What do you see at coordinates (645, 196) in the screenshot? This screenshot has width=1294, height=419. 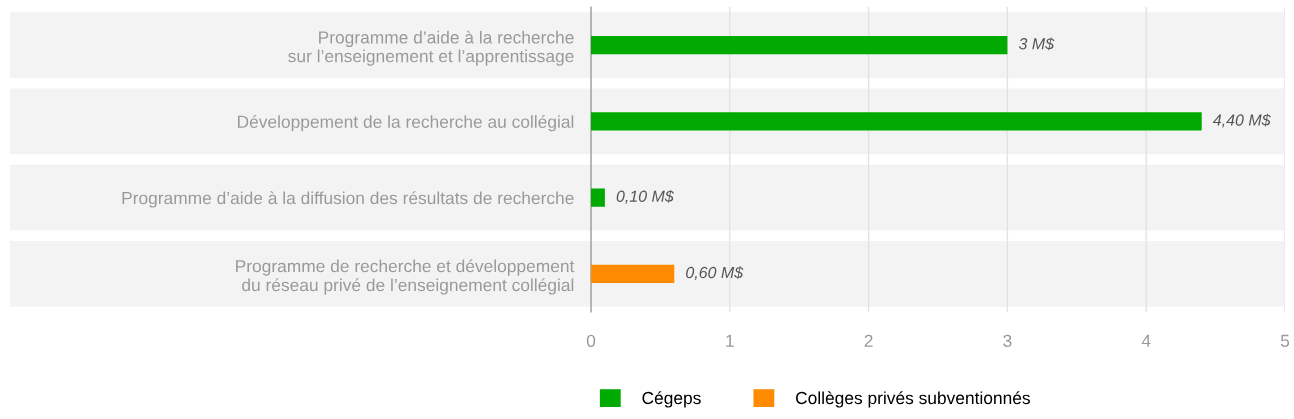 I see `data-label: 0,10 M$` at bounding box center [645, 196].